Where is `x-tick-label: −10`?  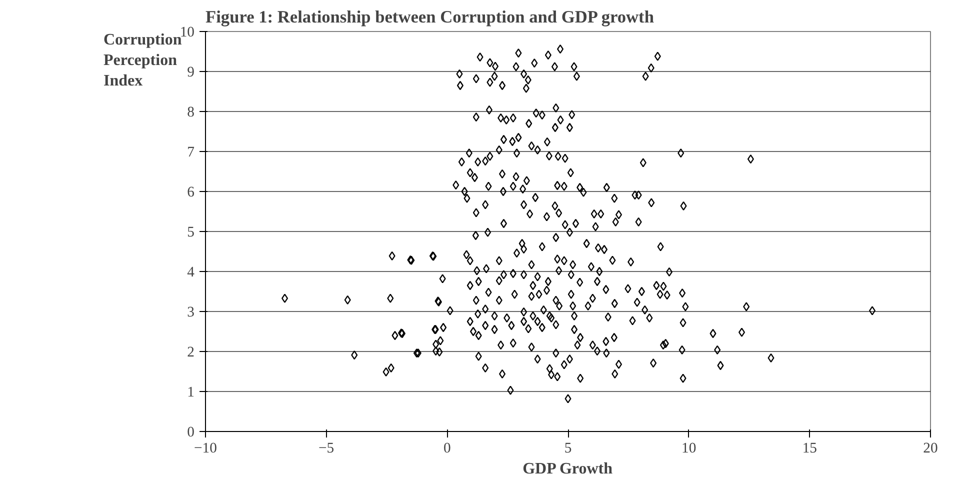
x-tick-label: −10 is located at coordinates (205, 448).